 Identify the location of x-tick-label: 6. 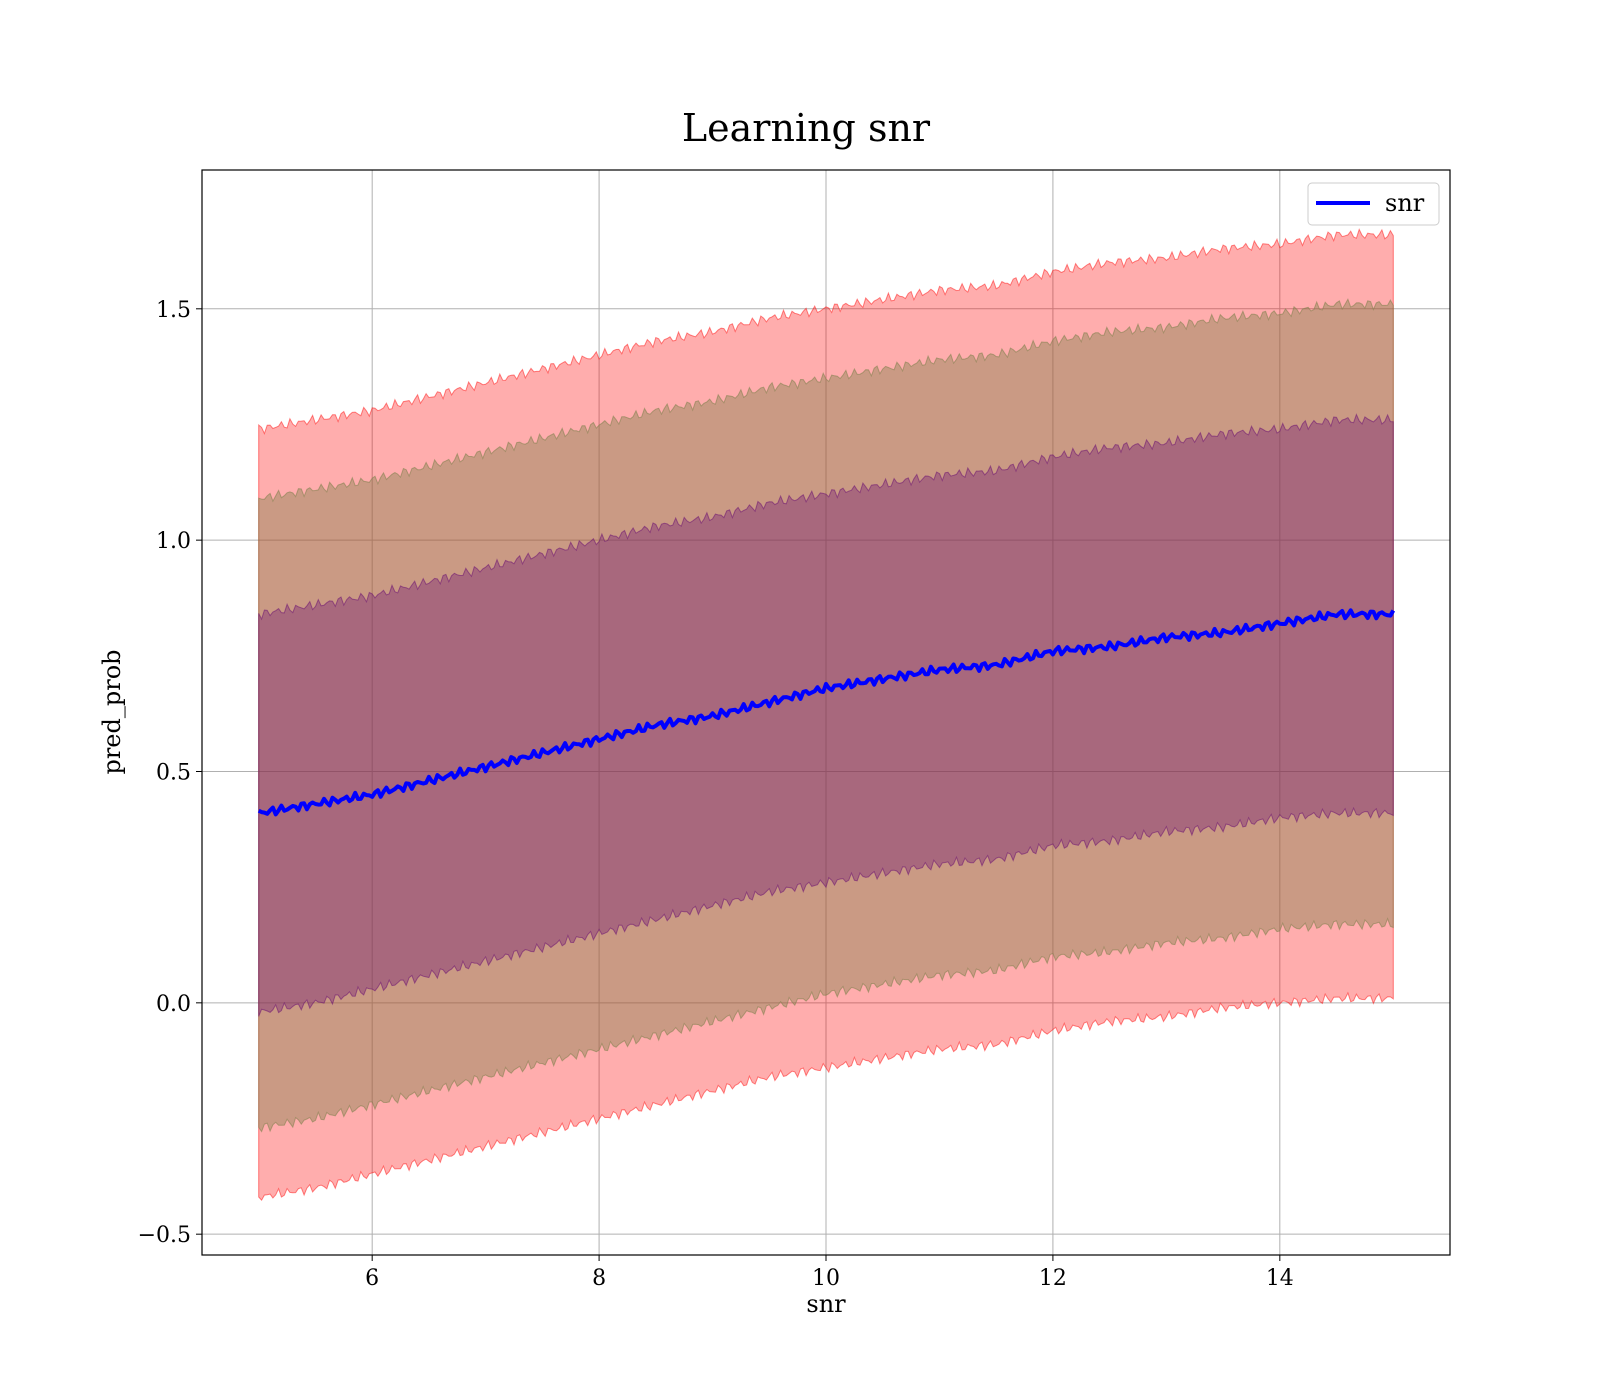
(372, 1278).